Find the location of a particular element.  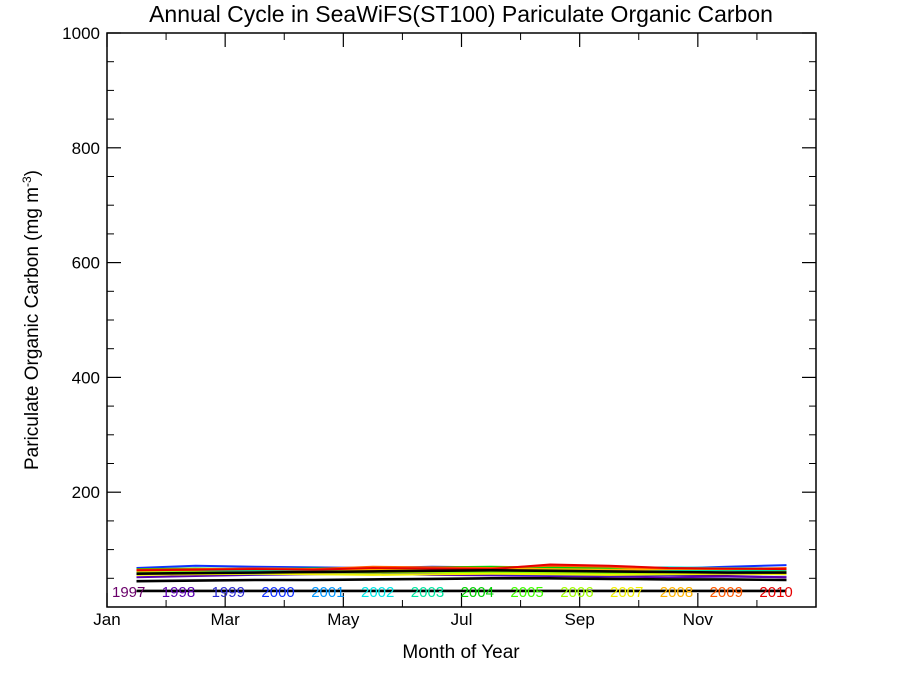

x-tick-label: Mar is located at coordinates (226, 619).